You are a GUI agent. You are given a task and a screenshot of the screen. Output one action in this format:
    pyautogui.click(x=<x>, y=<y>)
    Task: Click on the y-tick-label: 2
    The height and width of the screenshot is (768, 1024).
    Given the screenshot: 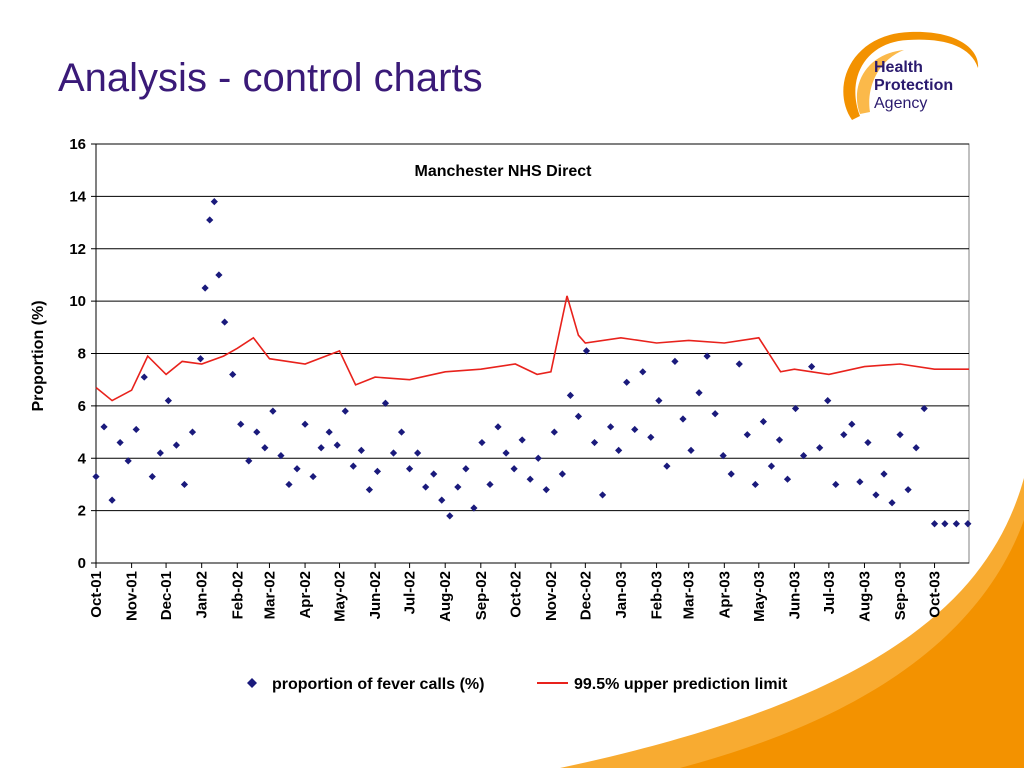 What is the action you would take?
    pyautogui.click(x=82, y=511)
    